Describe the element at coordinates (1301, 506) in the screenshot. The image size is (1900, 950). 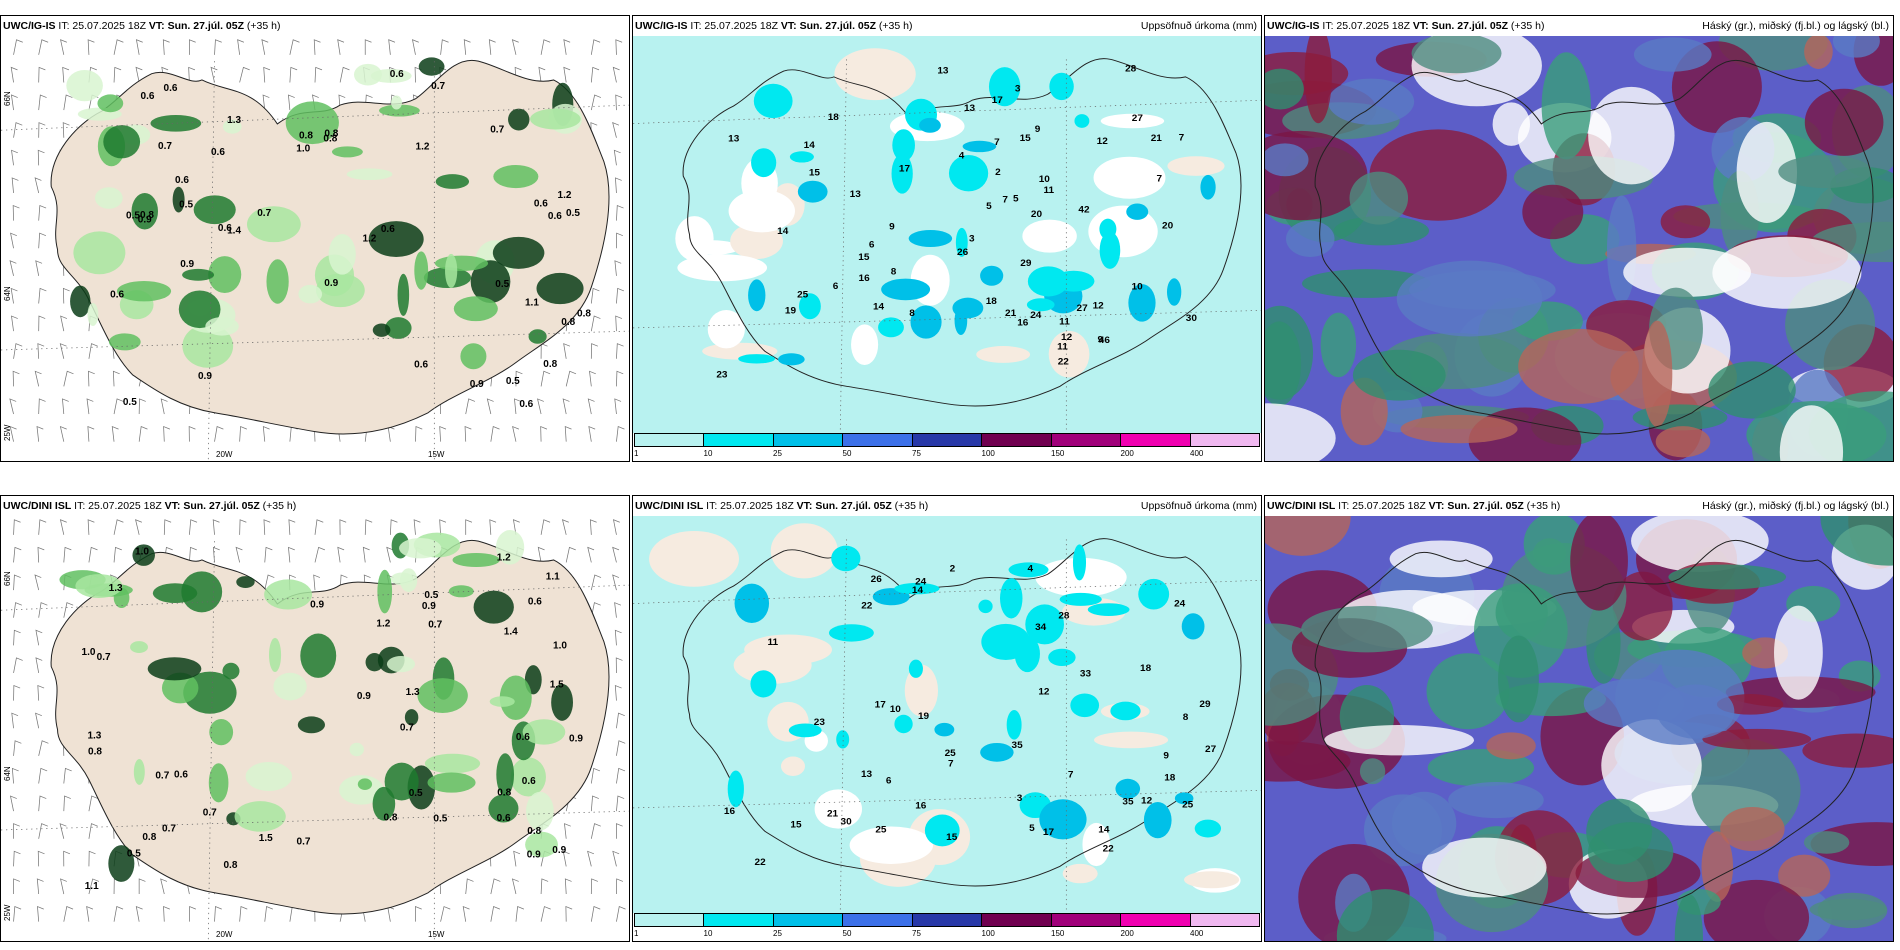
I see `model-name: UWC/DINI ISL` at that location.